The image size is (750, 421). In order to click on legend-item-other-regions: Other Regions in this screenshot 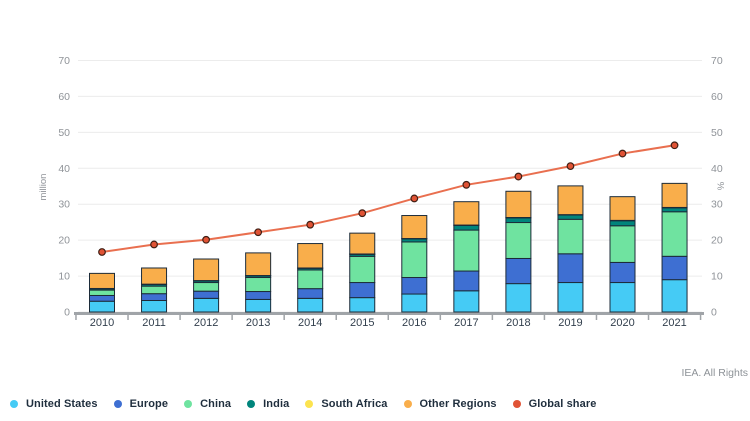, I will do `click(450, 404)`.